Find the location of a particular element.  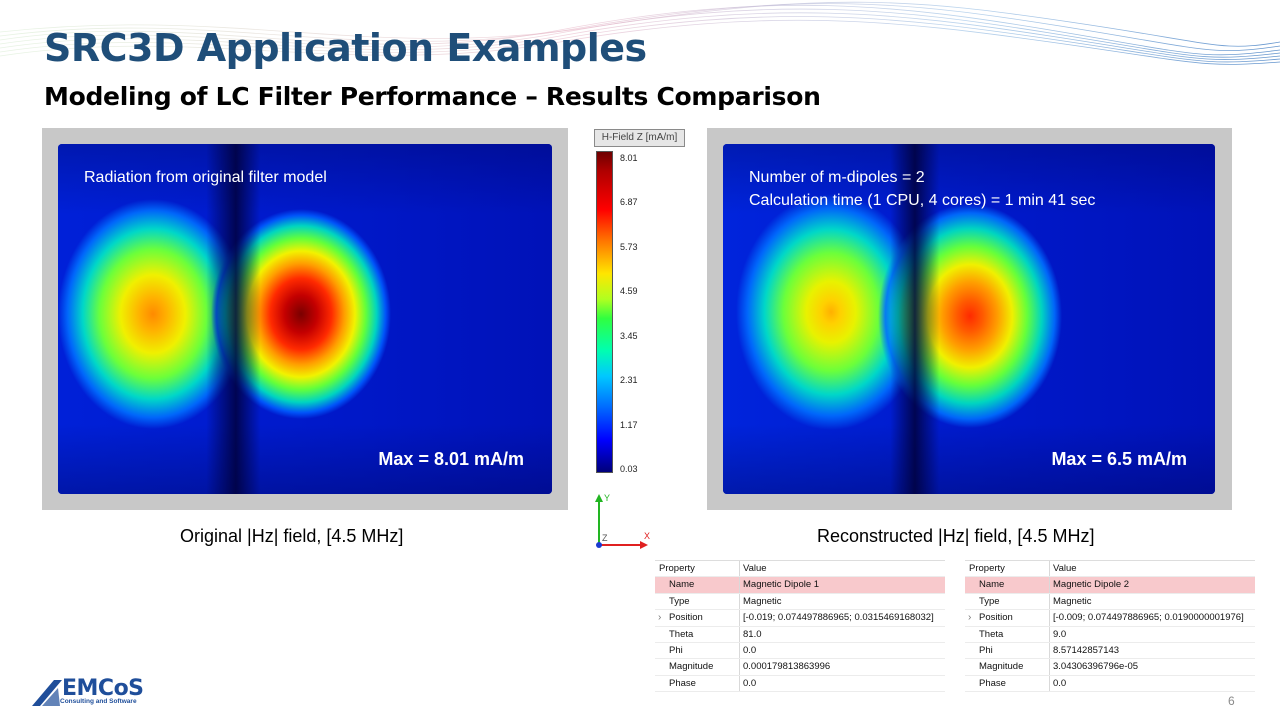

legend-tick: 5.73 is located at coordinates (629, 247).